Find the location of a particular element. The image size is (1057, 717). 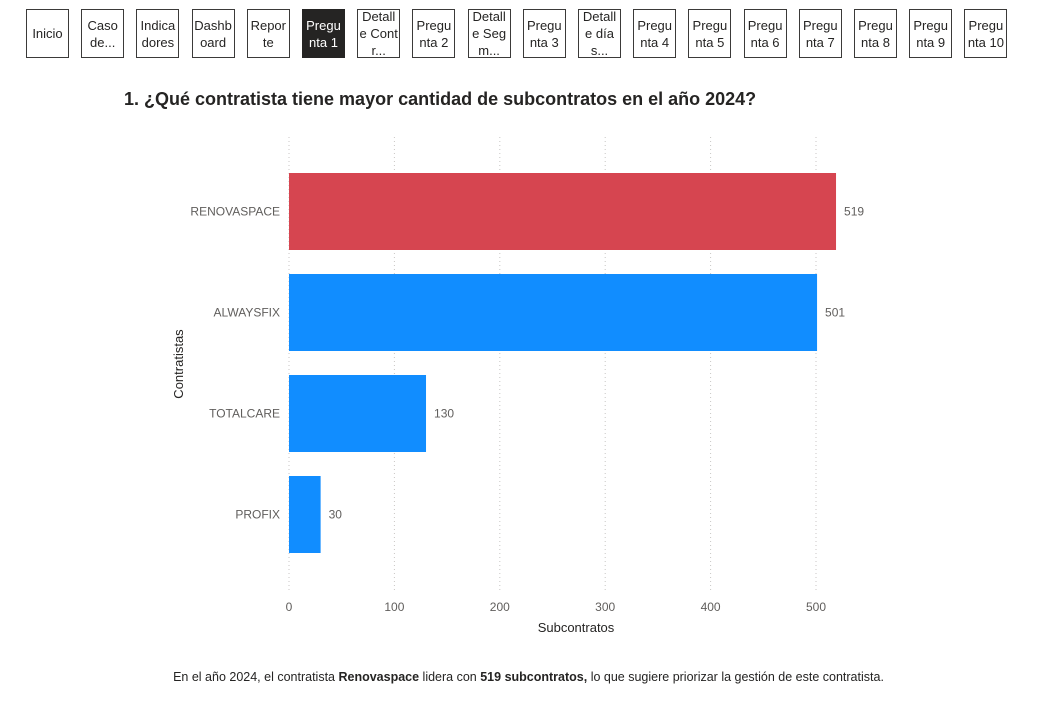

nav-button: Pregunta 8 is located at coordinates (875, 33).